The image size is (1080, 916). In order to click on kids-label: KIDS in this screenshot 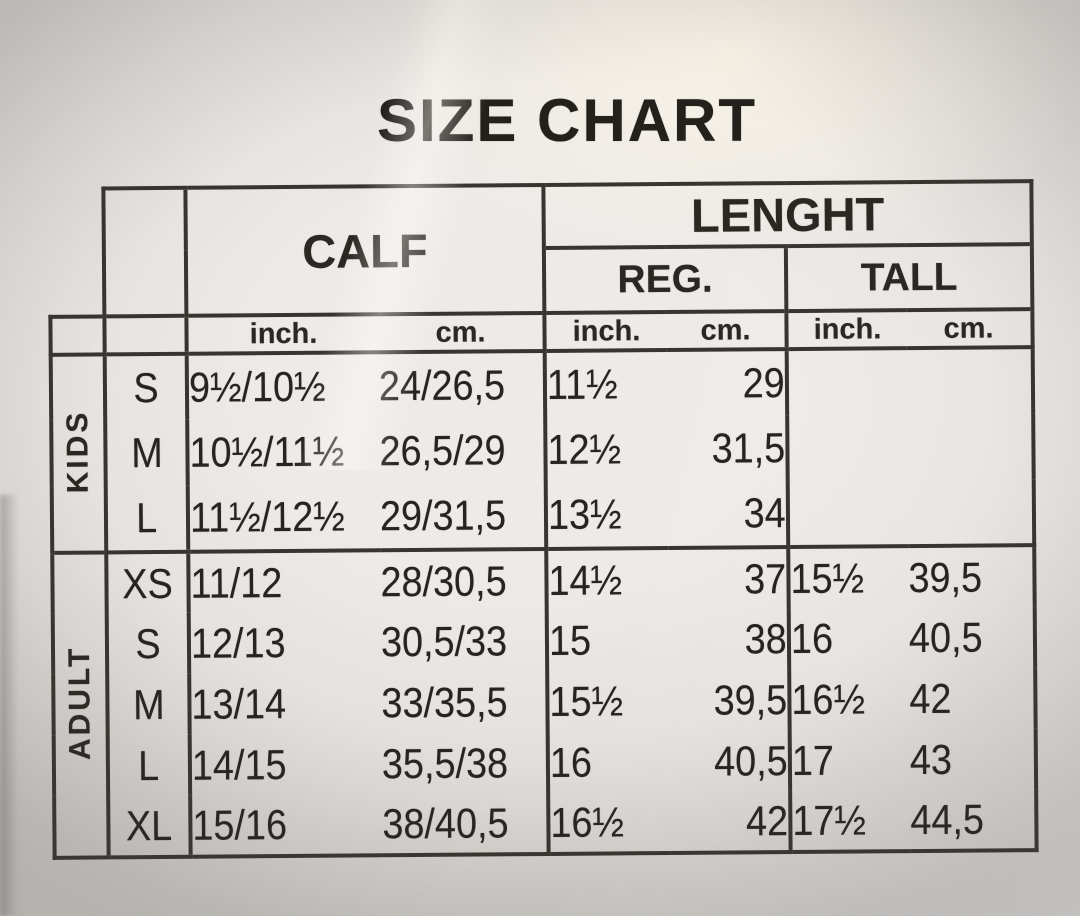, I will do `click(78, 451)`.